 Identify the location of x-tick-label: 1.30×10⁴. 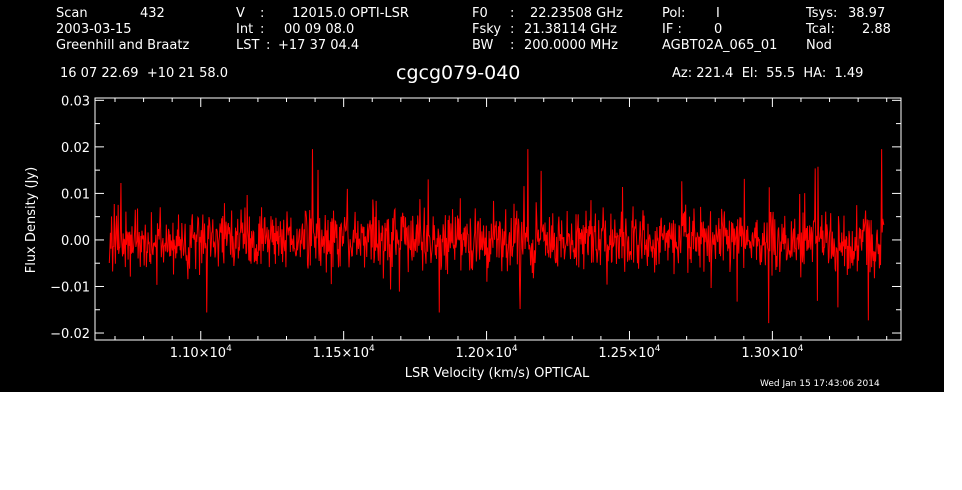
(772, 352).